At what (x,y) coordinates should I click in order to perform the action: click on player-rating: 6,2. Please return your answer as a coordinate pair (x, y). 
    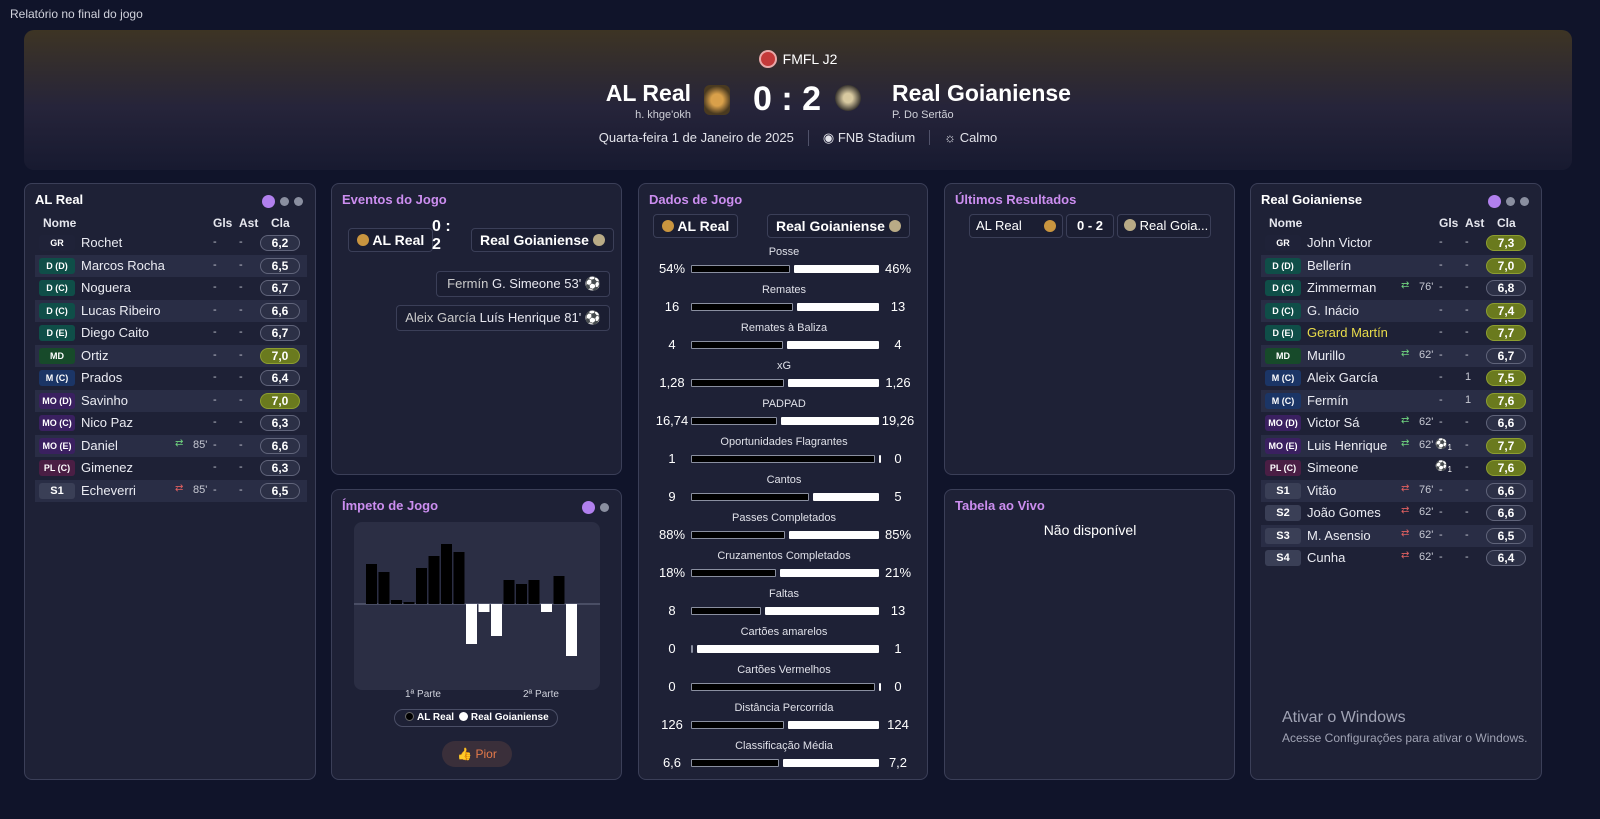
    Looking at the image, I should click on (280, 243).